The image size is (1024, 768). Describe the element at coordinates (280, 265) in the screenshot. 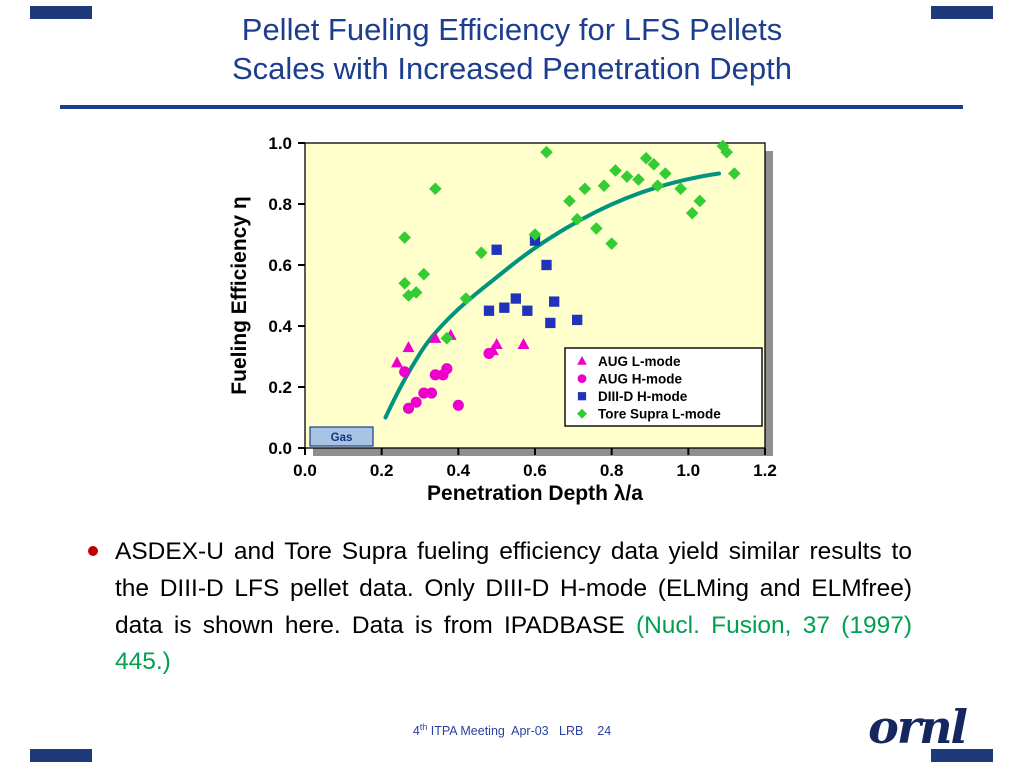

I see `y-tick-label: 0.6` at that location.